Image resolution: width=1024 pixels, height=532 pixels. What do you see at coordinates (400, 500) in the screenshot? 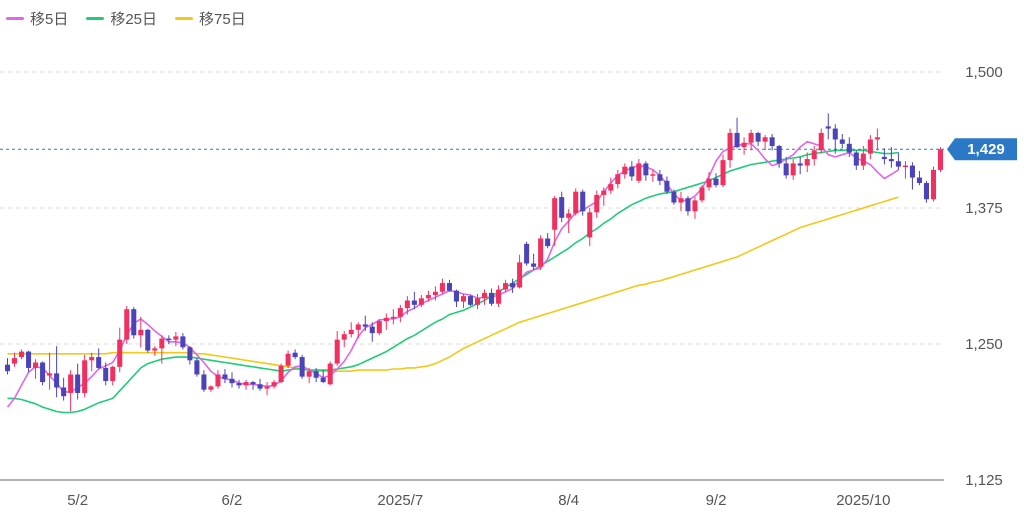
I see `x-tick-label: 2025/7` at bounding box center [400, 500].